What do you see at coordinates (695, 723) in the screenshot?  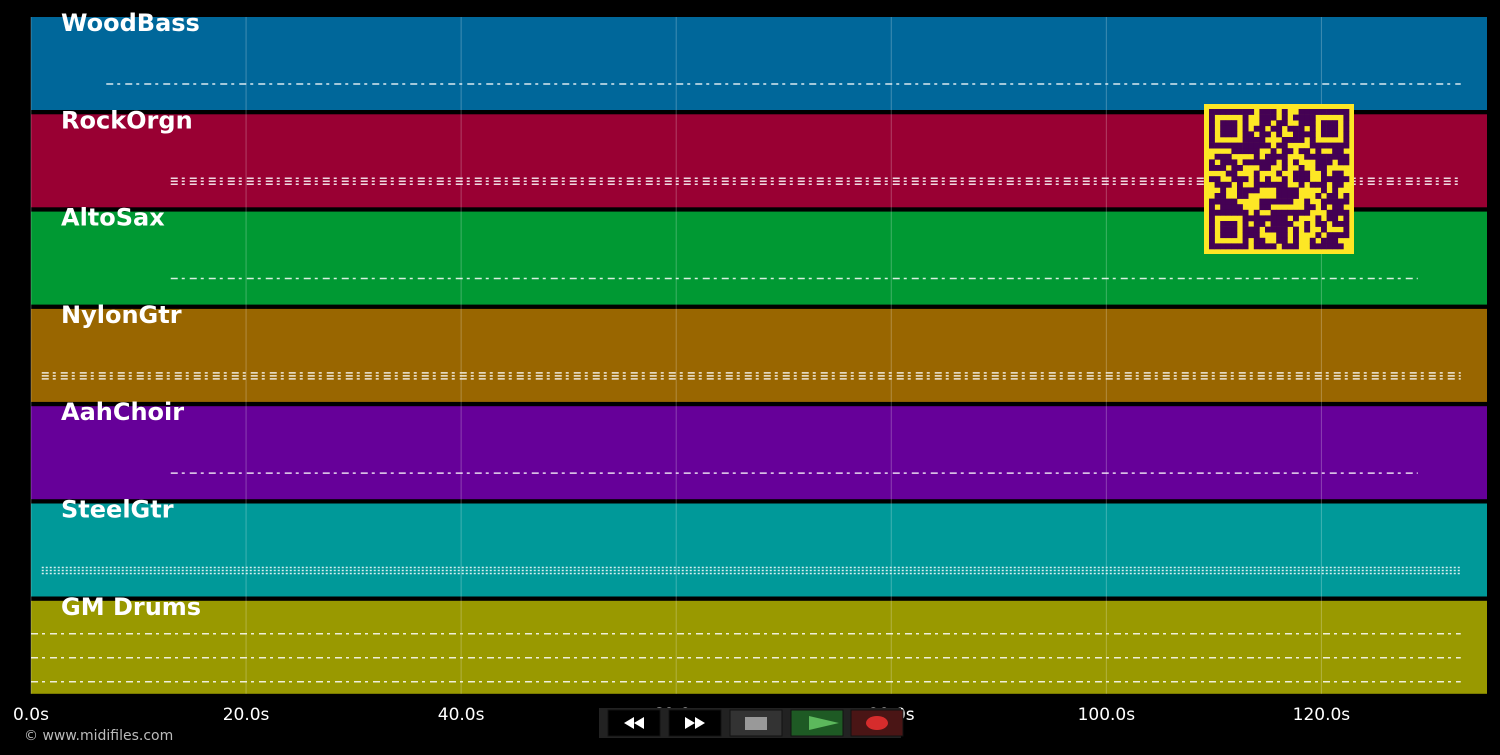 I see `forward-icon` at bounding box center [695, 723].